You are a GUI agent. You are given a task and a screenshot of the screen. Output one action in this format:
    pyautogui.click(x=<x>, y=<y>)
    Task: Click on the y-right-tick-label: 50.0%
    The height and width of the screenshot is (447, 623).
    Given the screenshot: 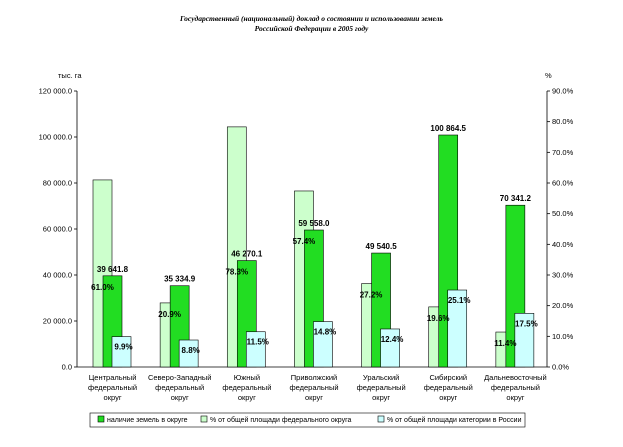 What is the action you would take?
    pyautogui.click(x=563, y=213)
    